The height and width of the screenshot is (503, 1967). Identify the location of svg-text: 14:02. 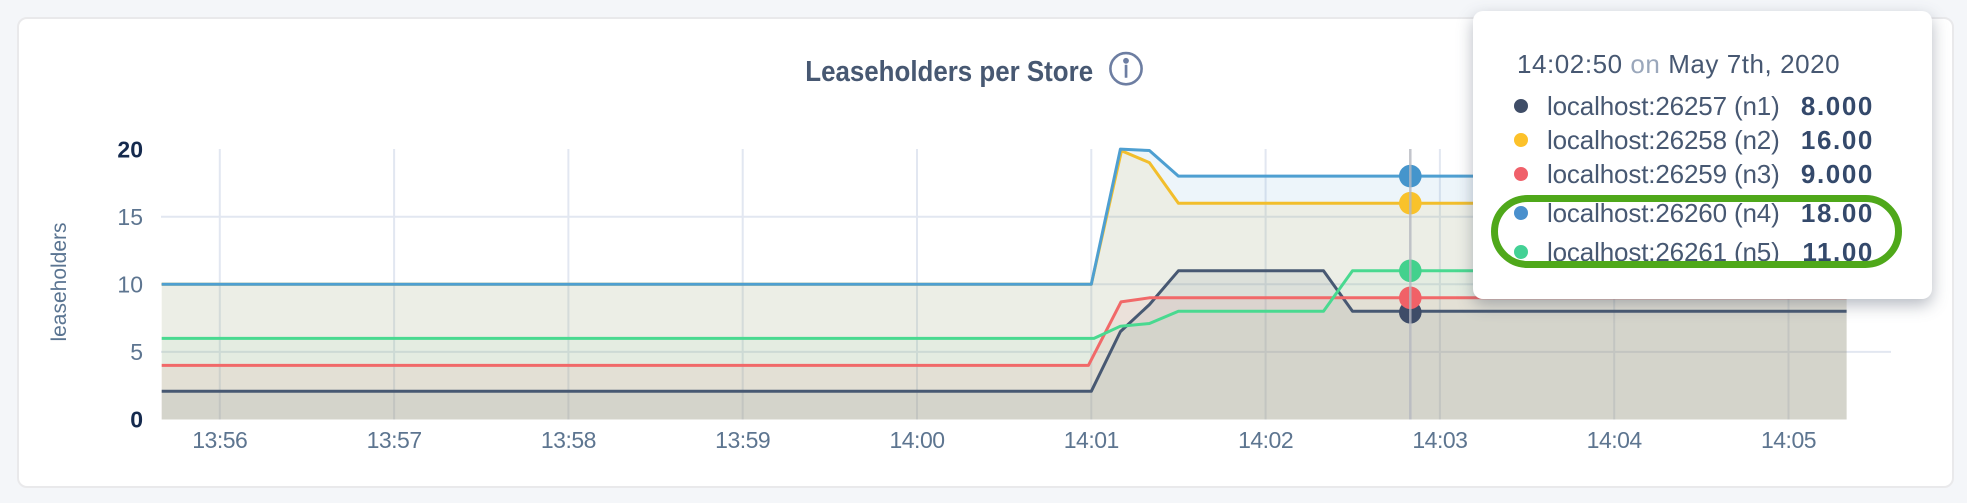
(1265, 440).